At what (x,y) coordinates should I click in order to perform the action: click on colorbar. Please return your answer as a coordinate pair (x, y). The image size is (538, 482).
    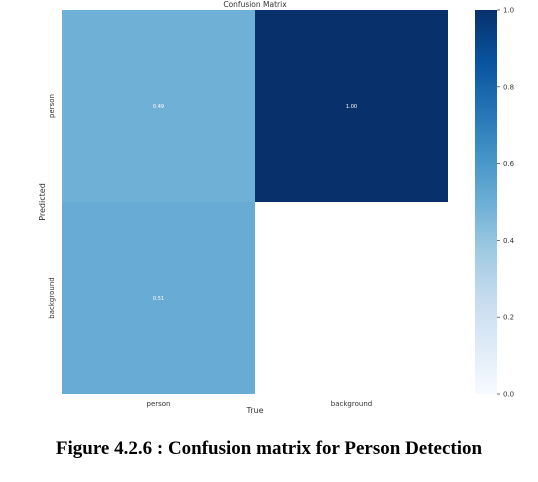
    Looking at the image, I should click on (486, 202).